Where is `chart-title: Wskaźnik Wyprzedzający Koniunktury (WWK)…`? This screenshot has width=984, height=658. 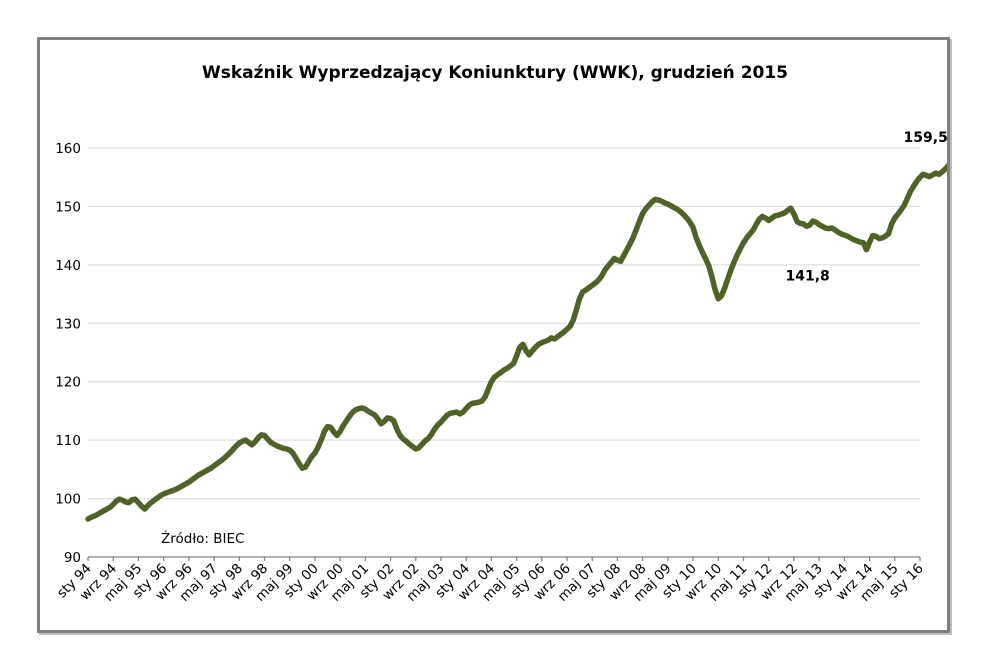 chart-title: Wskaźnik Wyprzedzający Koniunktury (WWK)… is located at coordinates (495, 73).